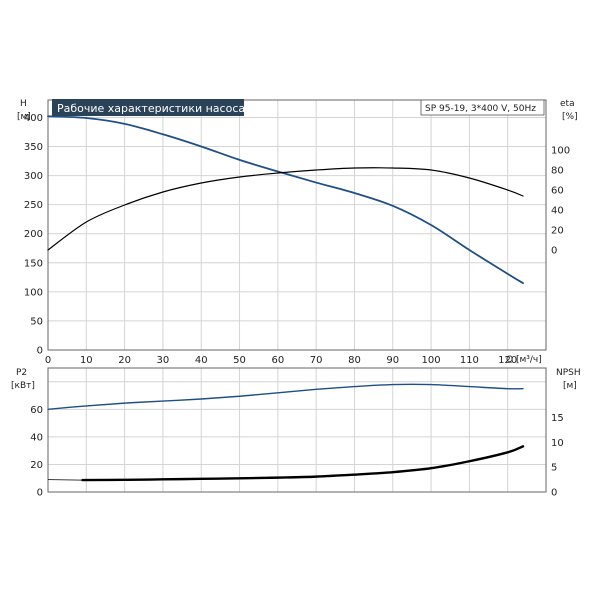 The width and height of the screenshot is (600, 600). Describe the element at coordinates (33, 176) in the screenshot. I see `y-left-tick-label: 300` at that location.